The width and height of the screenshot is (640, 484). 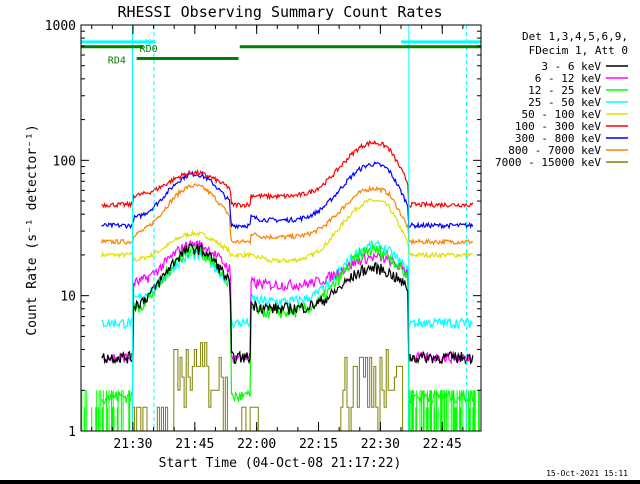 I want to click on y-tick-label: 100, so click(x=64, y=161).